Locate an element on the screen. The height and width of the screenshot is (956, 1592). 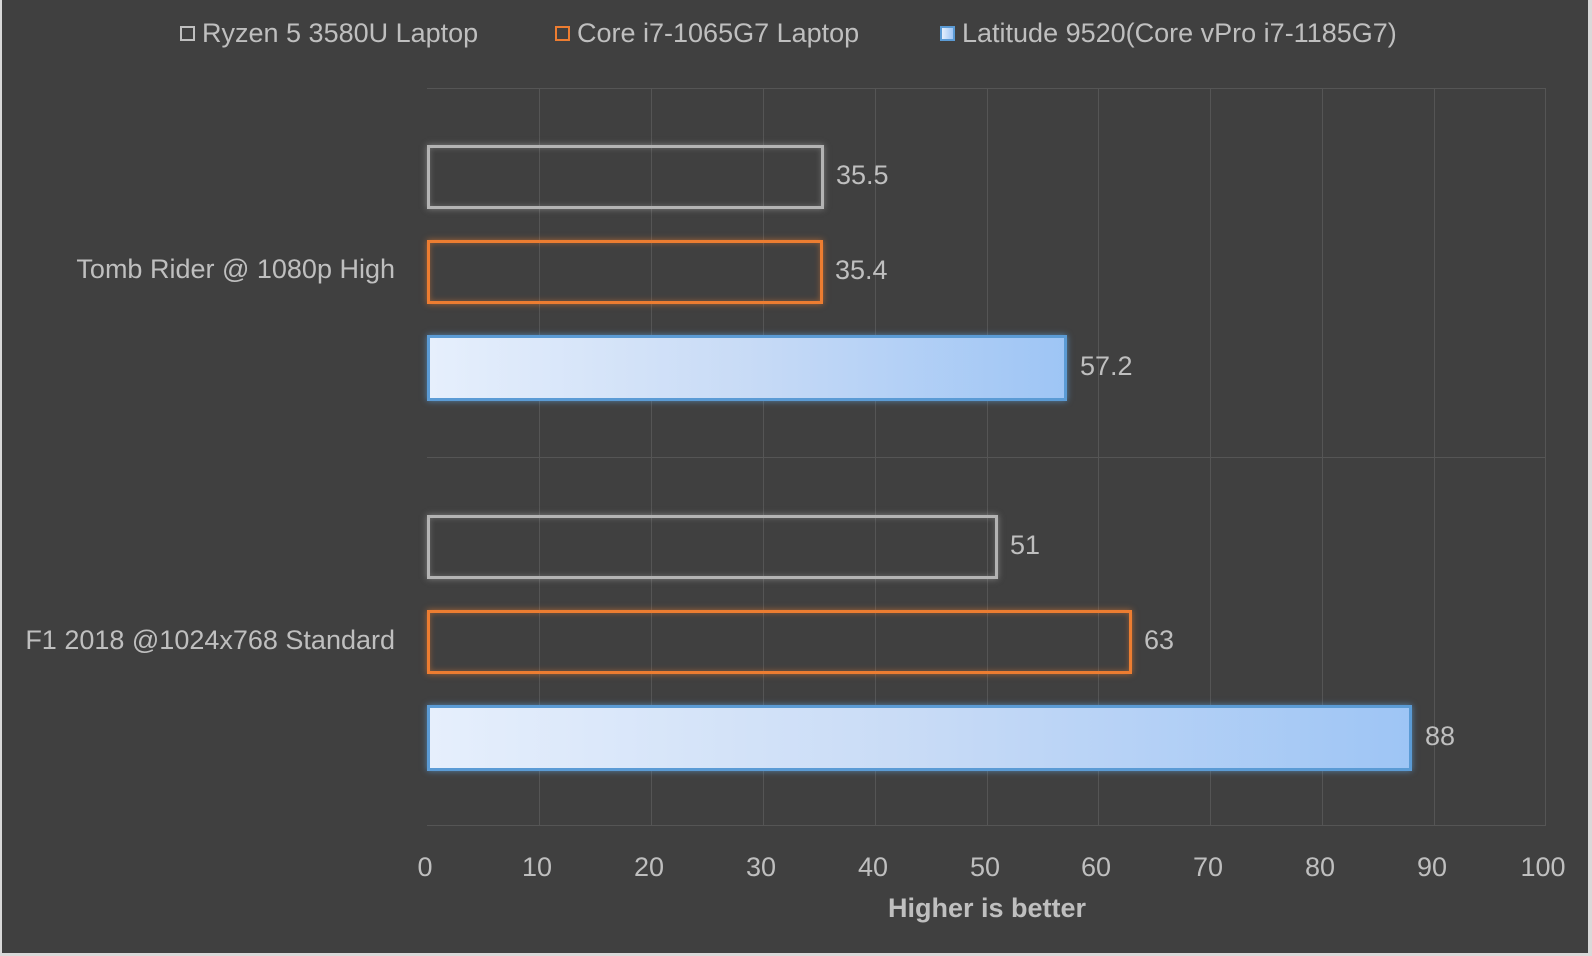
legend-item-ryzen: Ryzen 5 3580U Laptop is located at coordinates (329, 33).